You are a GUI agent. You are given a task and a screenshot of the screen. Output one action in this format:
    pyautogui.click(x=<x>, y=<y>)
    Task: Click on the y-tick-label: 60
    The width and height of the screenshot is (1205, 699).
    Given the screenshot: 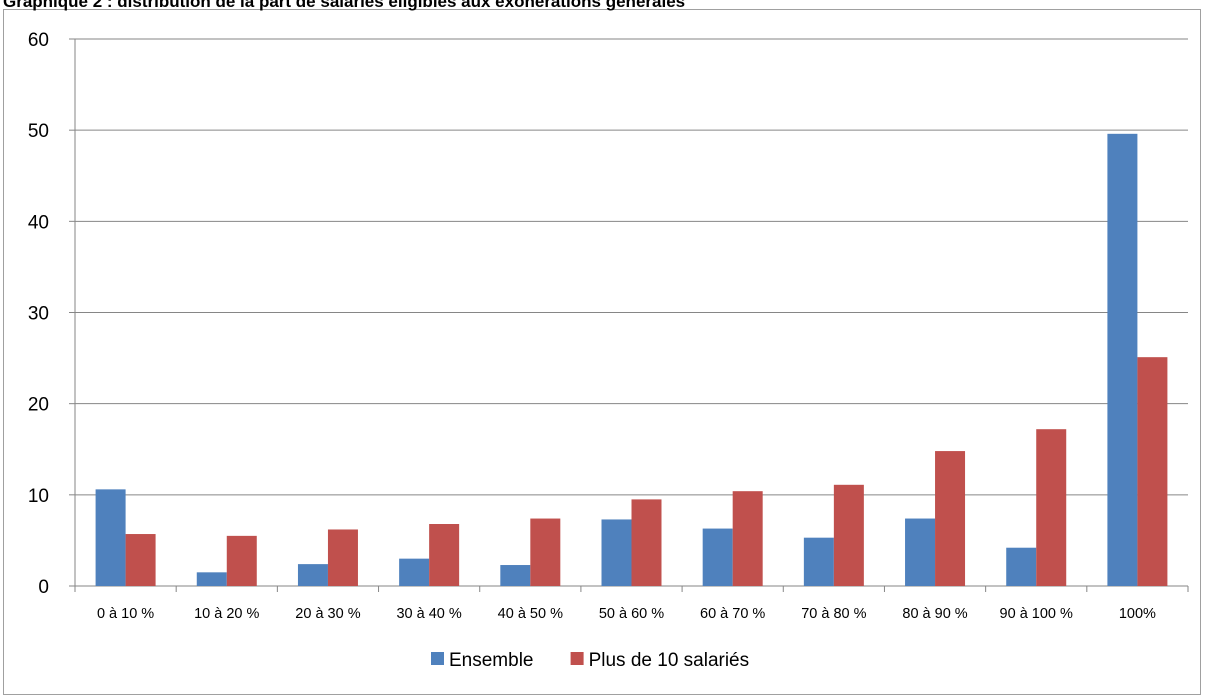 What is the action you would take?
    pyautogui.click(x=38, y=40)
    